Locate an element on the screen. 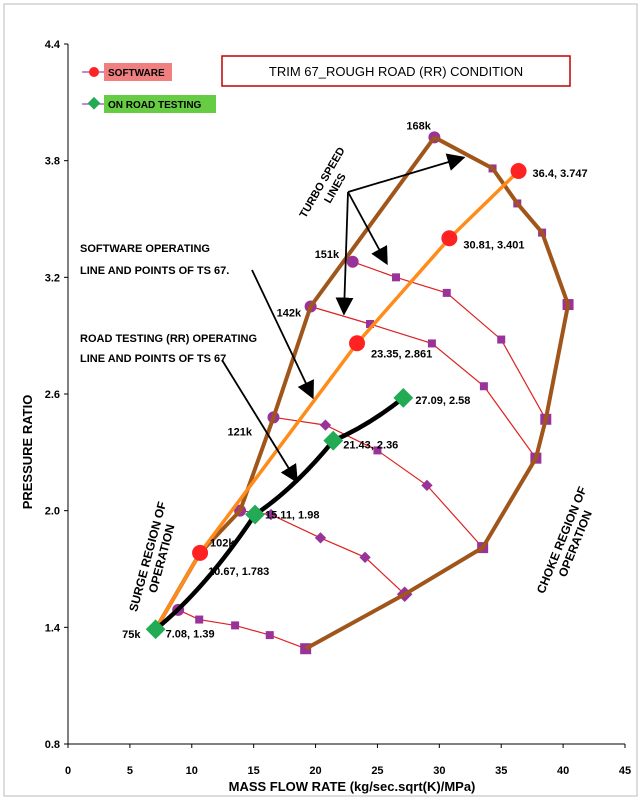 Image resolution: width=641 pixels, height=800 pixels. x-tick-label: 35 is located at coordinates (501, 771).